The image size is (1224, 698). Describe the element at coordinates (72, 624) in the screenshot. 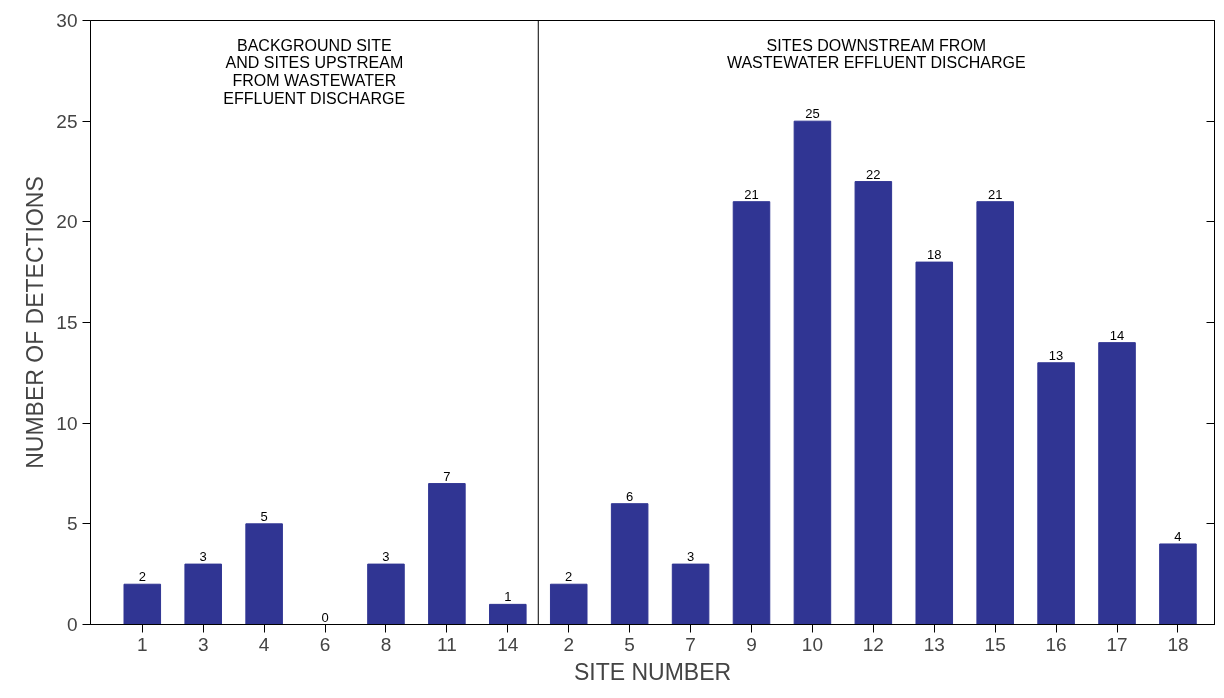

I see `y-tick-label: 0` at that location.